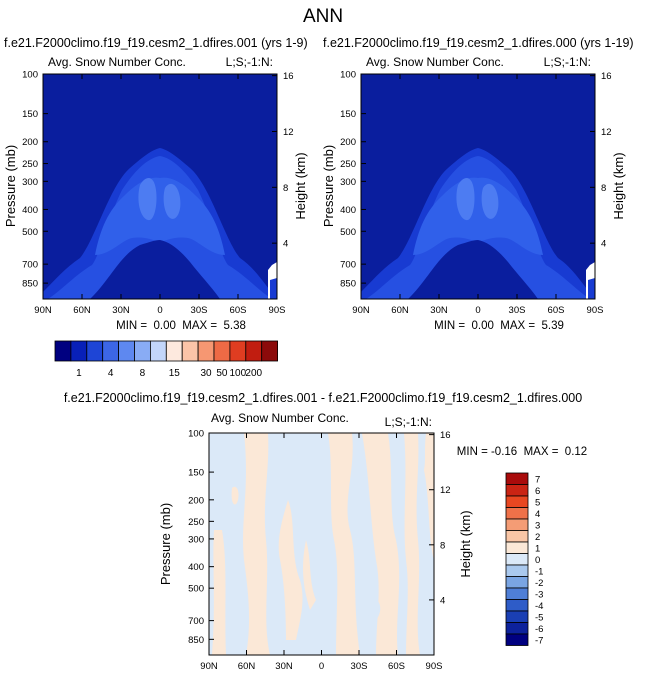  I want to click on colorbar-diff-label: 0, so click(537, 560).